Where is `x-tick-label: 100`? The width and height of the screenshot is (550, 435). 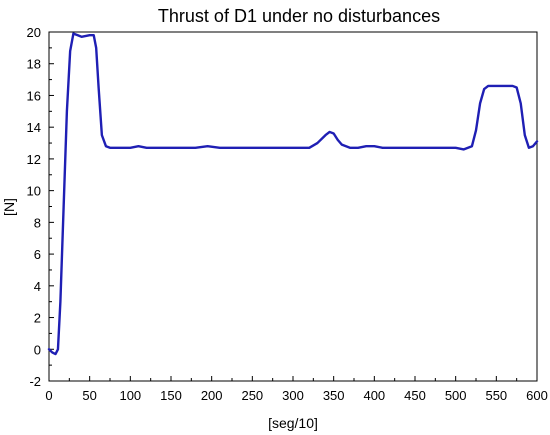 x-tick-label: 100 is located at coordinates (130, 395).